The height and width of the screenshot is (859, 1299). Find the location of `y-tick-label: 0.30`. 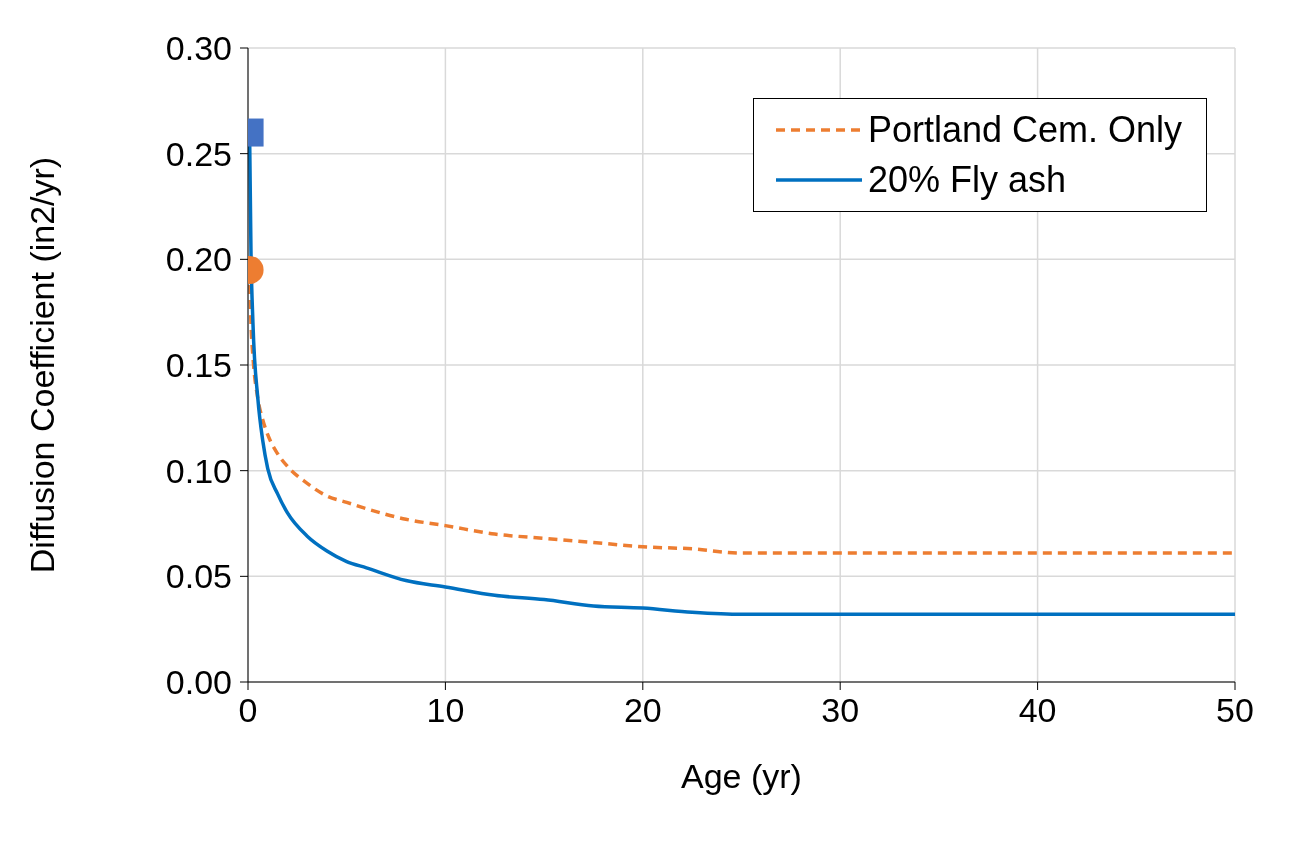

y-tick-label: 0.30 is located at coordinates (198, 48).